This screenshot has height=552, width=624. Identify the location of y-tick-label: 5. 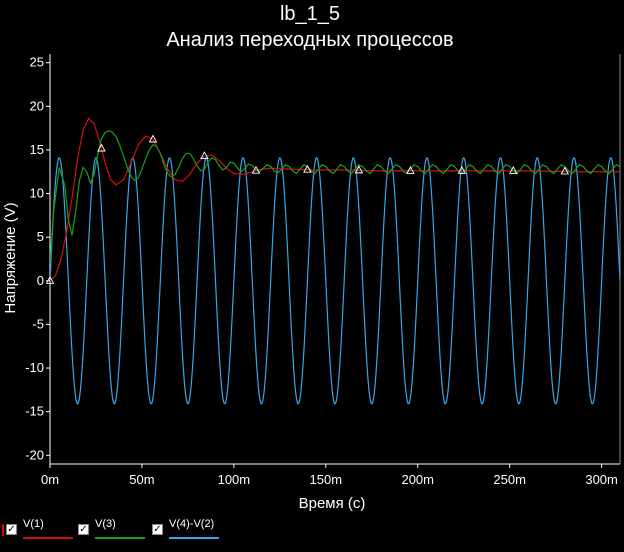
(40, 236).